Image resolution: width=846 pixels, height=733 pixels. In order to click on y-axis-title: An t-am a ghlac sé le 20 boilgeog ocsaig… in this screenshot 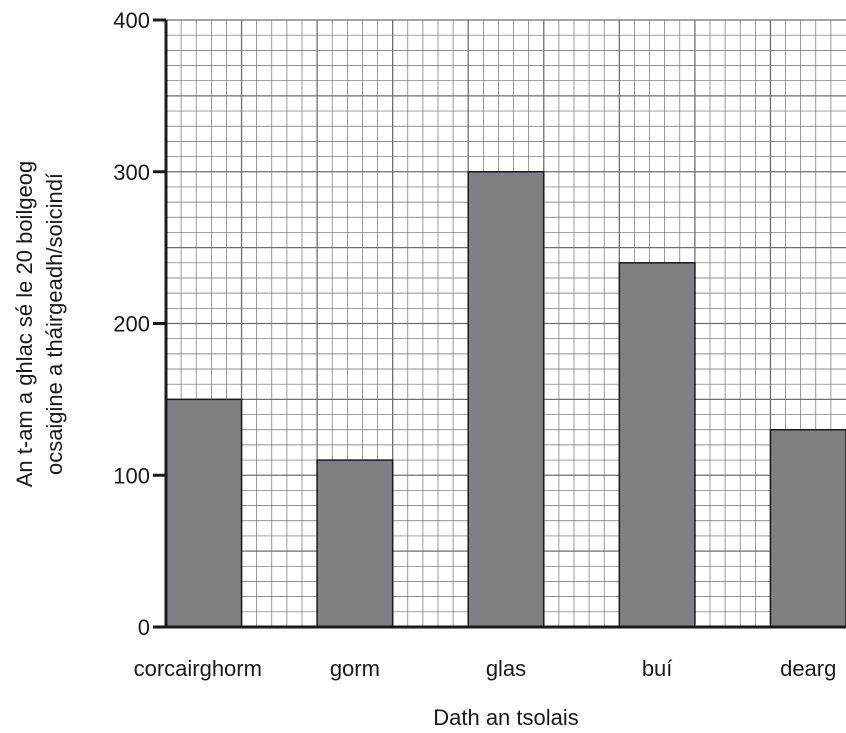, I will do `click(39, 324)`.